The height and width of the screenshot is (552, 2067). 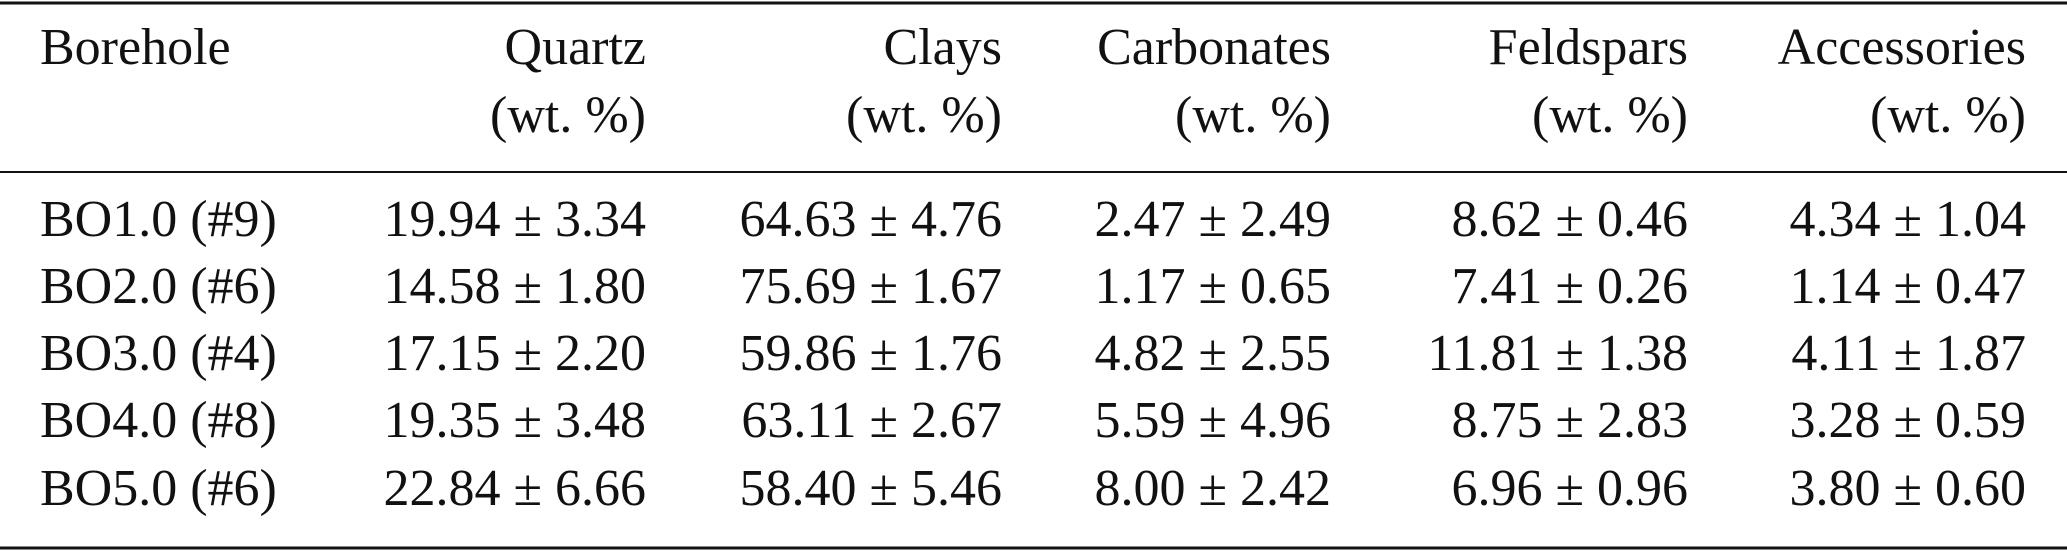 What do you see at coordinates (514, 420) in the screenshot?
I see `cell: 19.35 ± 3.48` at bounding box center [514, 420].